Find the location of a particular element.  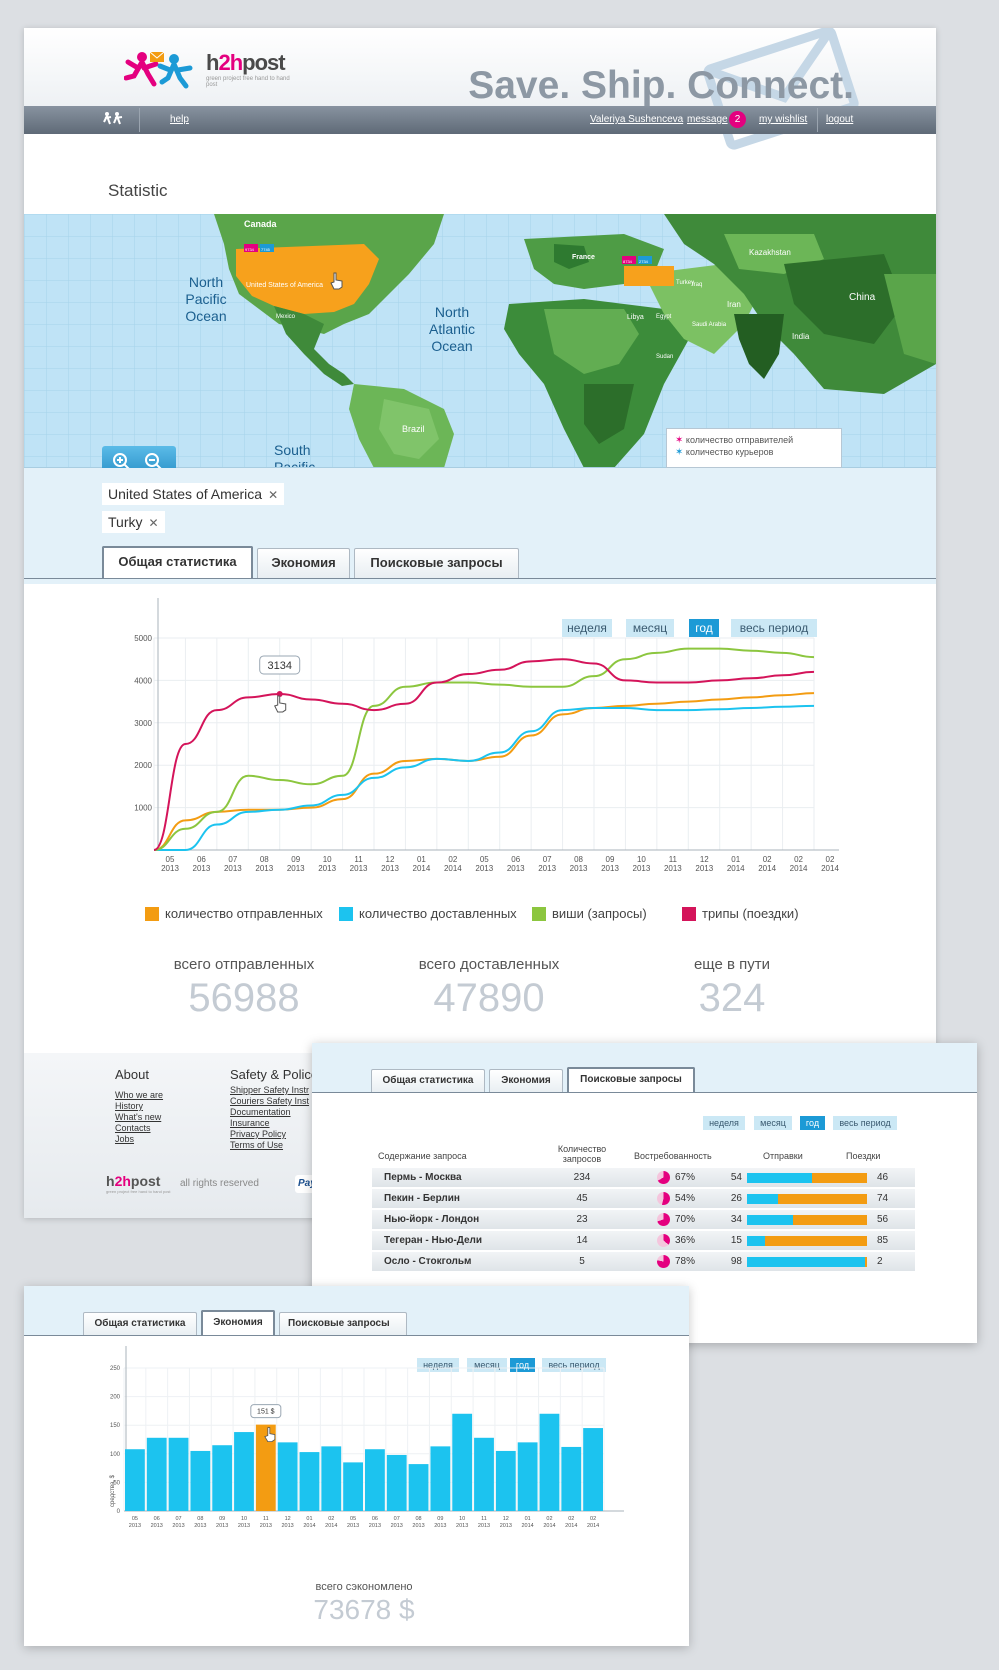

map-pin-turkey is located at coordinates (637, 260).